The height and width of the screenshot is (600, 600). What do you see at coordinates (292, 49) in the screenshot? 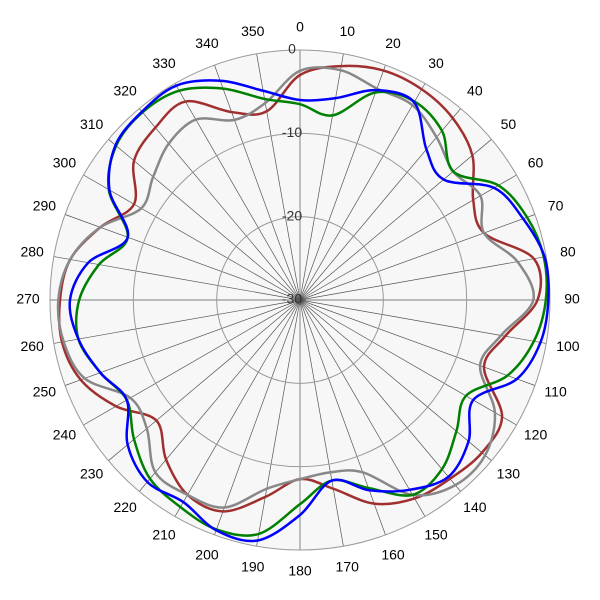
I see `radial-label: 0` at bounding box center [292, 49].